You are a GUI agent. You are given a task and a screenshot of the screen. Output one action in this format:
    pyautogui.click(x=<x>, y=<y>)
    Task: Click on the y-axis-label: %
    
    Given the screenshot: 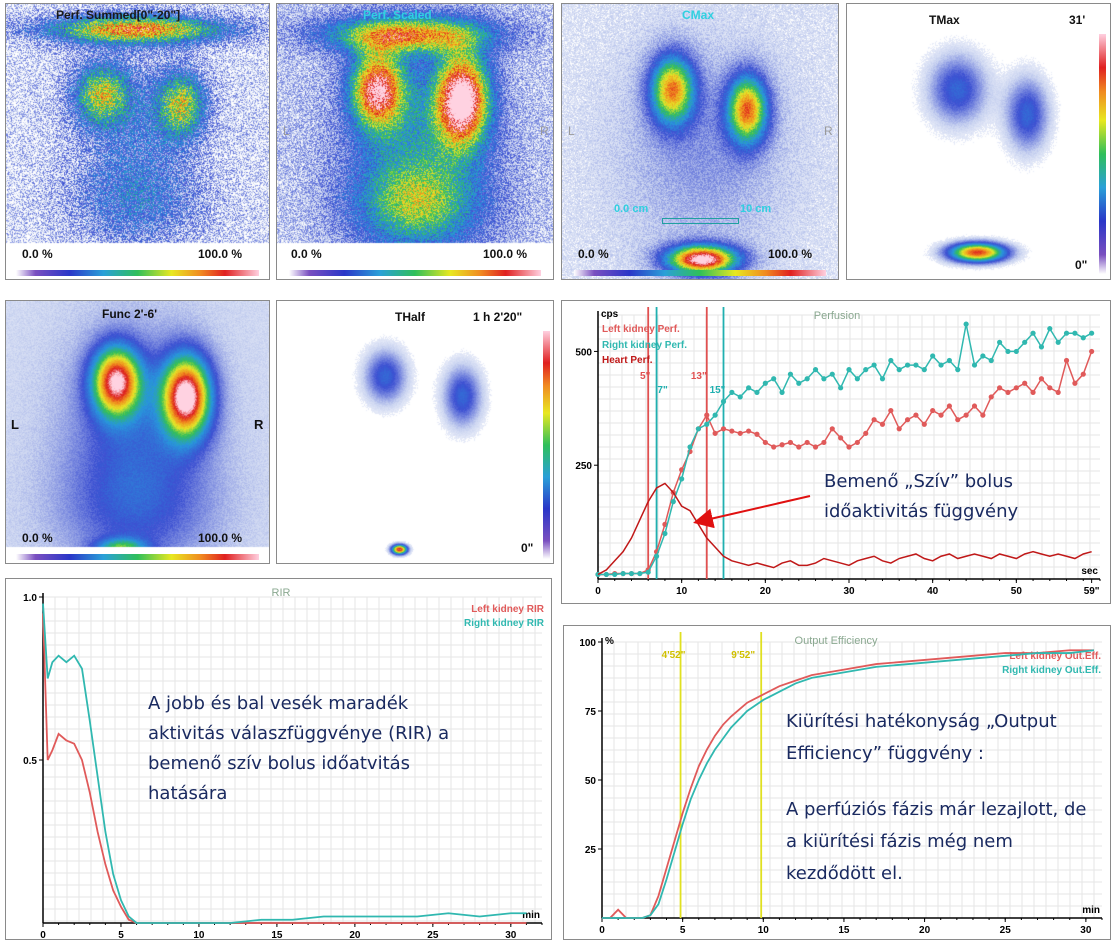 What is the action you would take?
    pyautogui.click(x=609, y=641)
    